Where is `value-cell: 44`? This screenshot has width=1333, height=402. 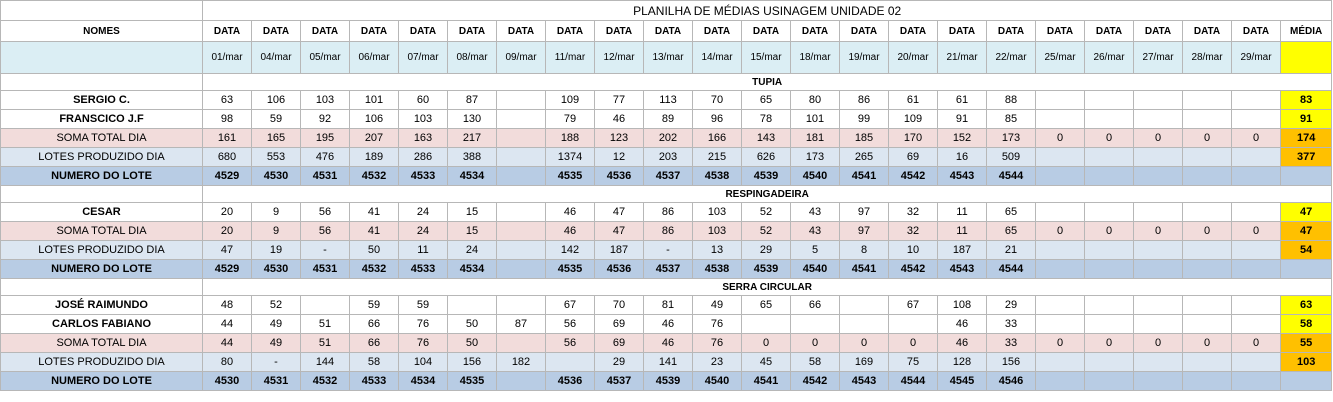
value-cell: 44 is located at coordinates (227, 343).